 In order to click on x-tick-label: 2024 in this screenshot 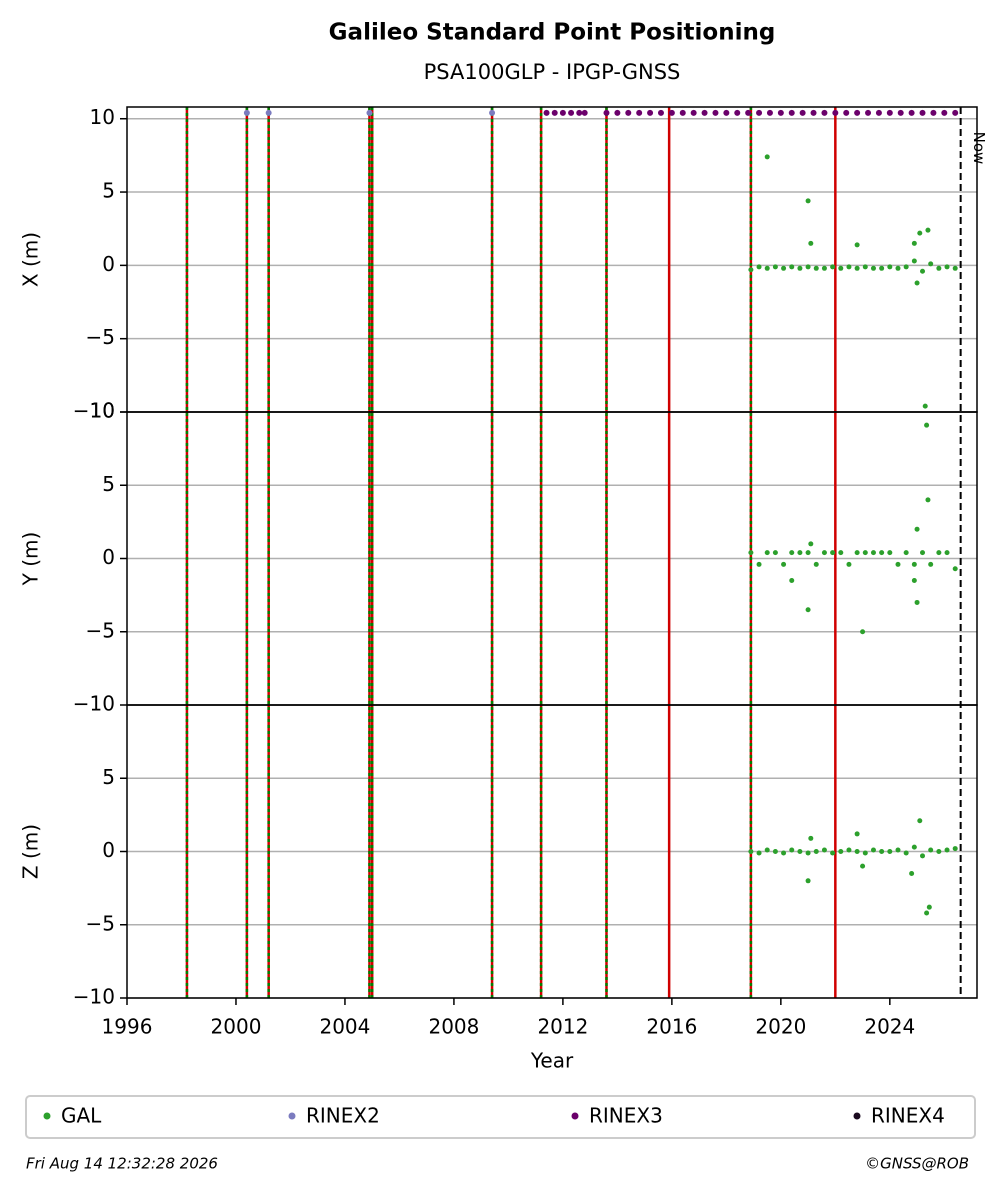, I will do `click(889, 1027)`.